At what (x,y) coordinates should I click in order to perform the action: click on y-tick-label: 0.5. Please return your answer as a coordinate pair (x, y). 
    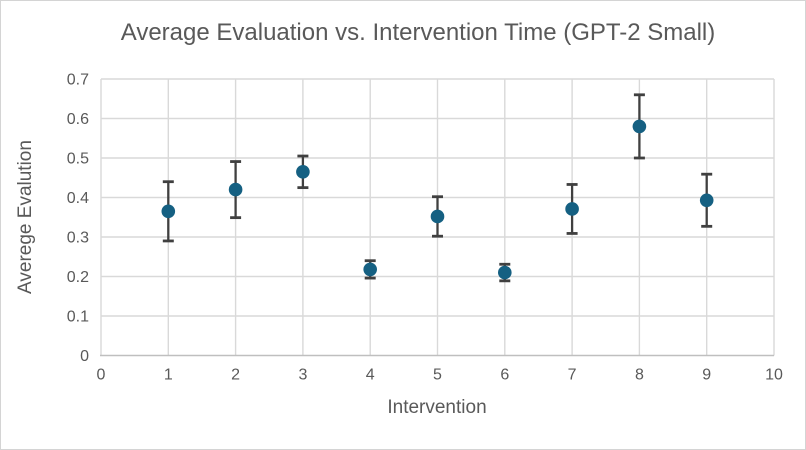
    Looking at the image, I should click on (78, 159).